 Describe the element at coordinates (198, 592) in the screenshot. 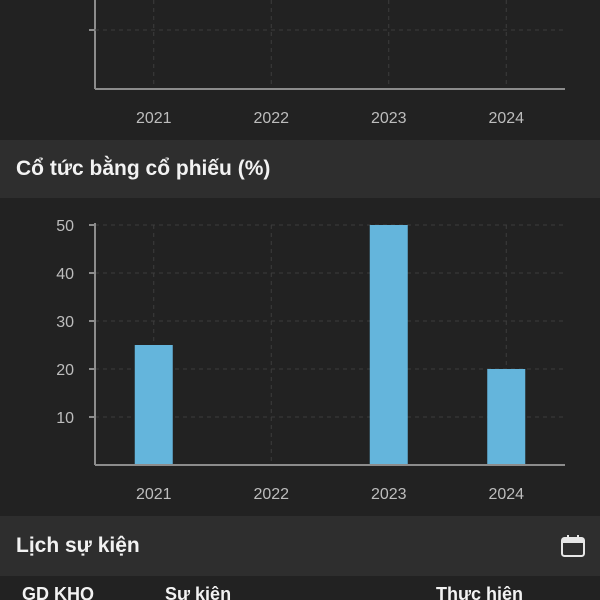

I see `column-header-event: Sự kiện` at that location.